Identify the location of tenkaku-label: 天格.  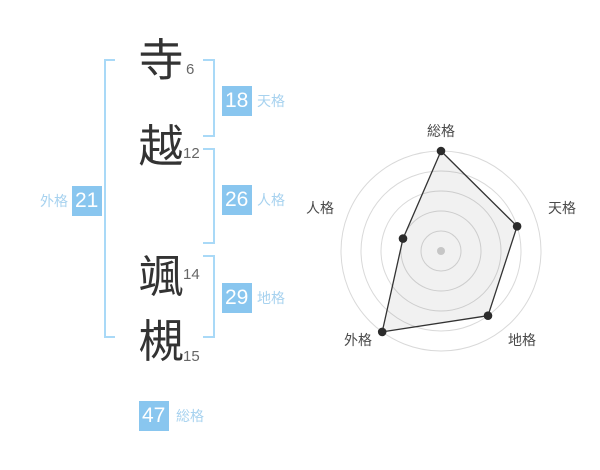
(271, 101).